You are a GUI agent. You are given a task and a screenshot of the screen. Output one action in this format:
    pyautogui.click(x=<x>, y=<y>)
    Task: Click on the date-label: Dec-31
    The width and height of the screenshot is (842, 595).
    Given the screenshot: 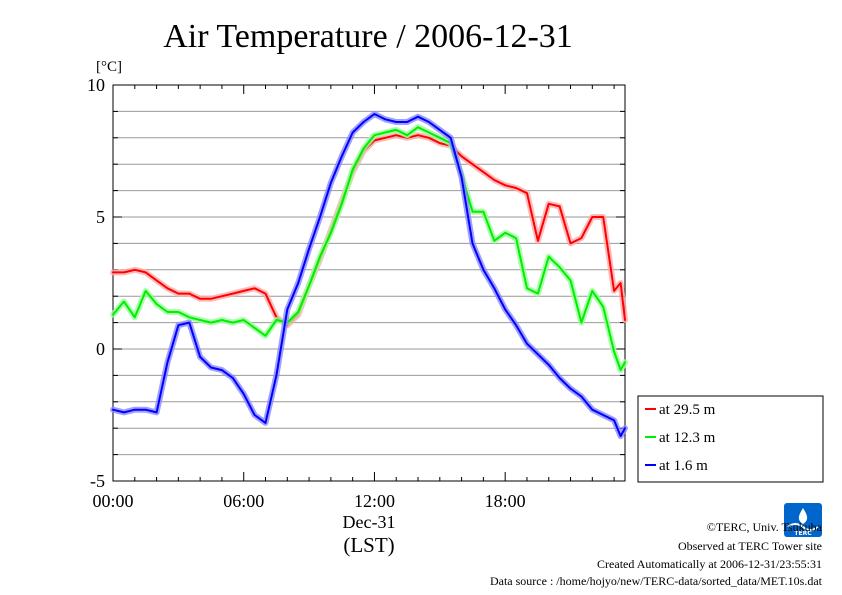 What is the action you would take?
    pyautogui.click(x=369, y=522)
    